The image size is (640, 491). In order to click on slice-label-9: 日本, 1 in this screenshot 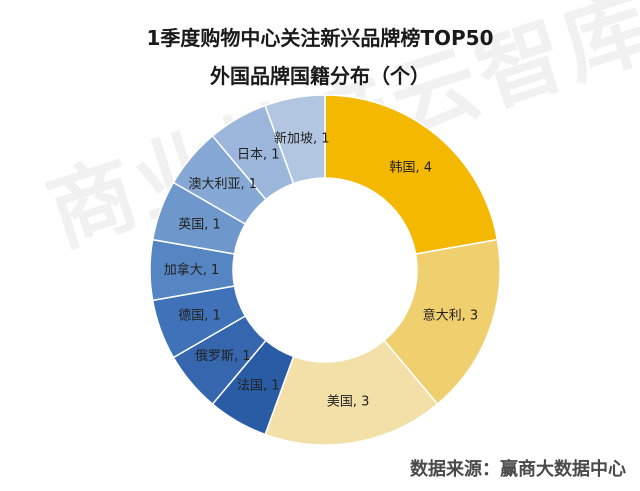, I will do `click(258, 154)`.